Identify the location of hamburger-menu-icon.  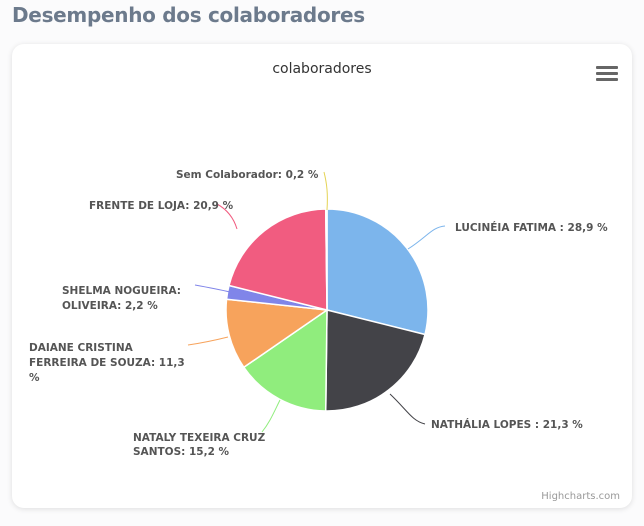
(607, 74).